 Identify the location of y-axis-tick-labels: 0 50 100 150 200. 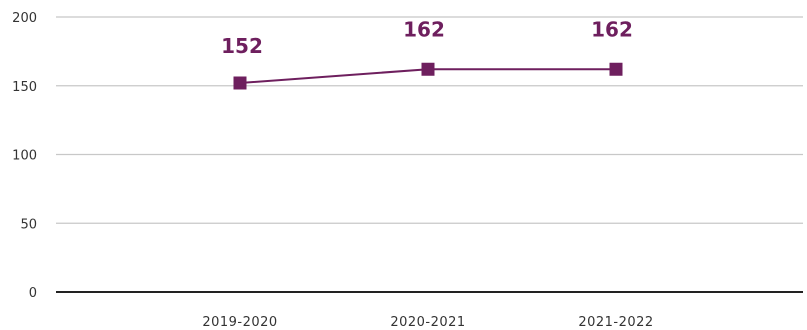
(24, 156).